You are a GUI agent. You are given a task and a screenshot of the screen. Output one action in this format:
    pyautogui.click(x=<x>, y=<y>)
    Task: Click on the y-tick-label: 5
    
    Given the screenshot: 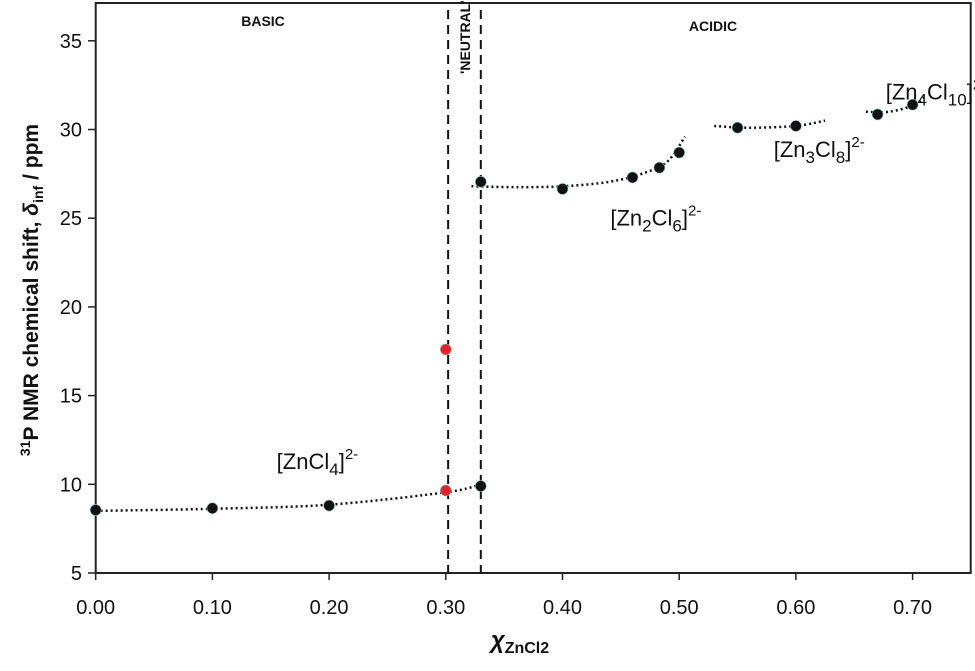 What is the action you would take?
    pyautogui.click(x=76, y=574)
    